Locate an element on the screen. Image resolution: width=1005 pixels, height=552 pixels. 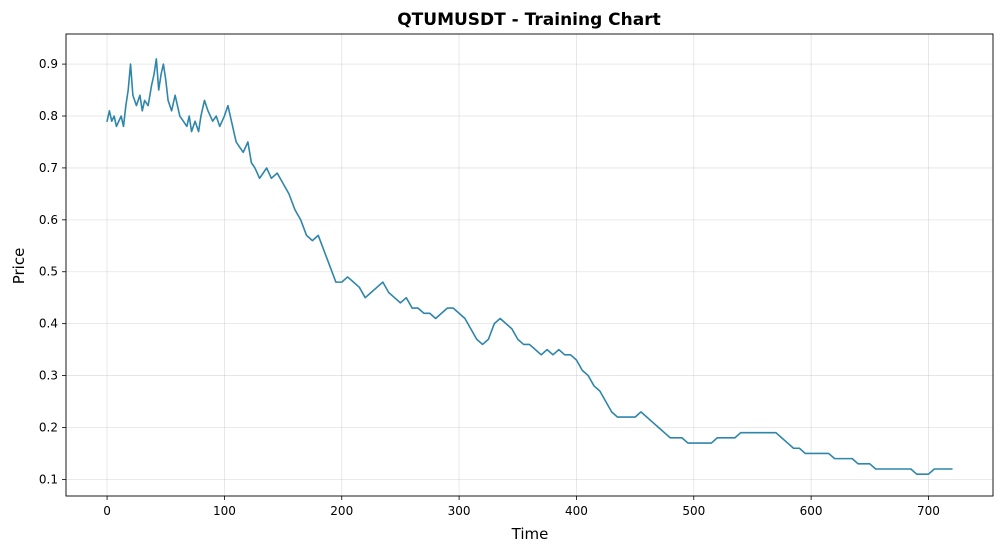
x-tick-label: 0 is located at coordinates (107, 511).